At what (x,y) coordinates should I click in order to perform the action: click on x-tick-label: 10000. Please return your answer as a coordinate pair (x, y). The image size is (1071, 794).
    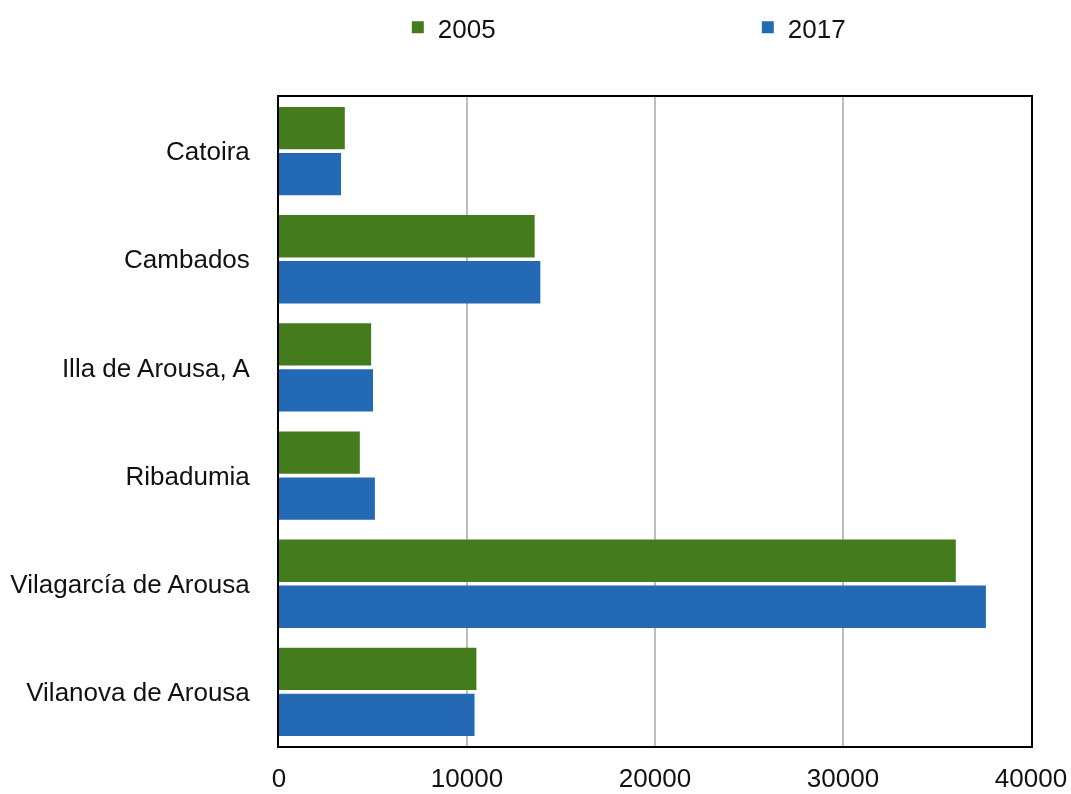
    Looking at the image, I should click on (467, 778).